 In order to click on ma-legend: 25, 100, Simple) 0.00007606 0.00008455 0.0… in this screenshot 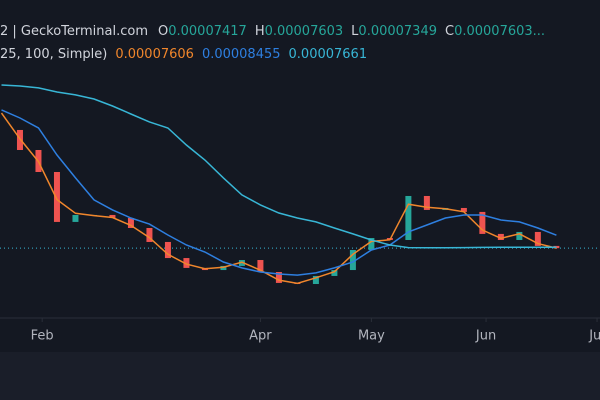, I will do `click(183, 54)`.